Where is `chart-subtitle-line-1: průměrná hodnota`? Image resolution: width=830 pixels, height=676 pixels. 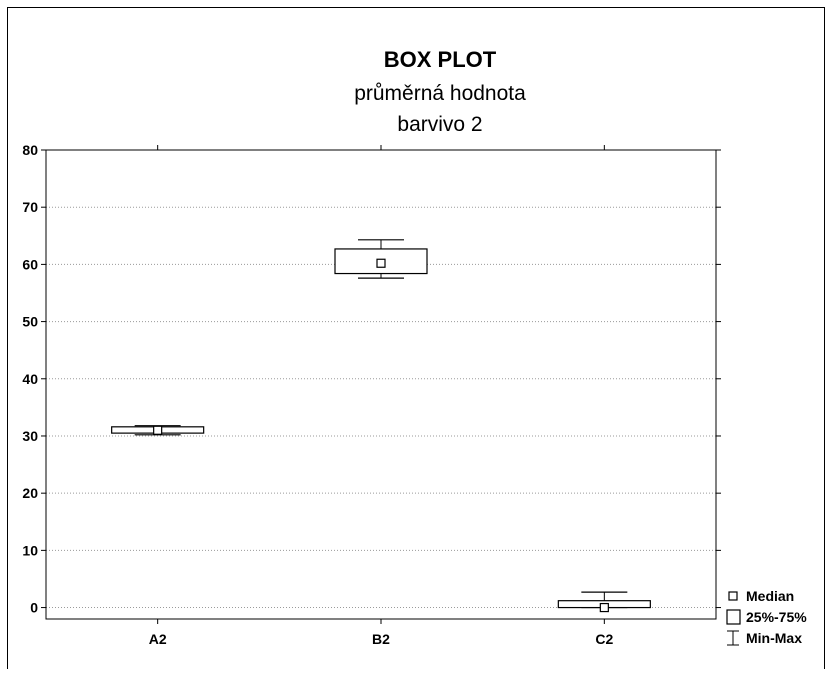
chart-subtitle-line-1: průměrná hodnota is located at coordinates (440, 93).